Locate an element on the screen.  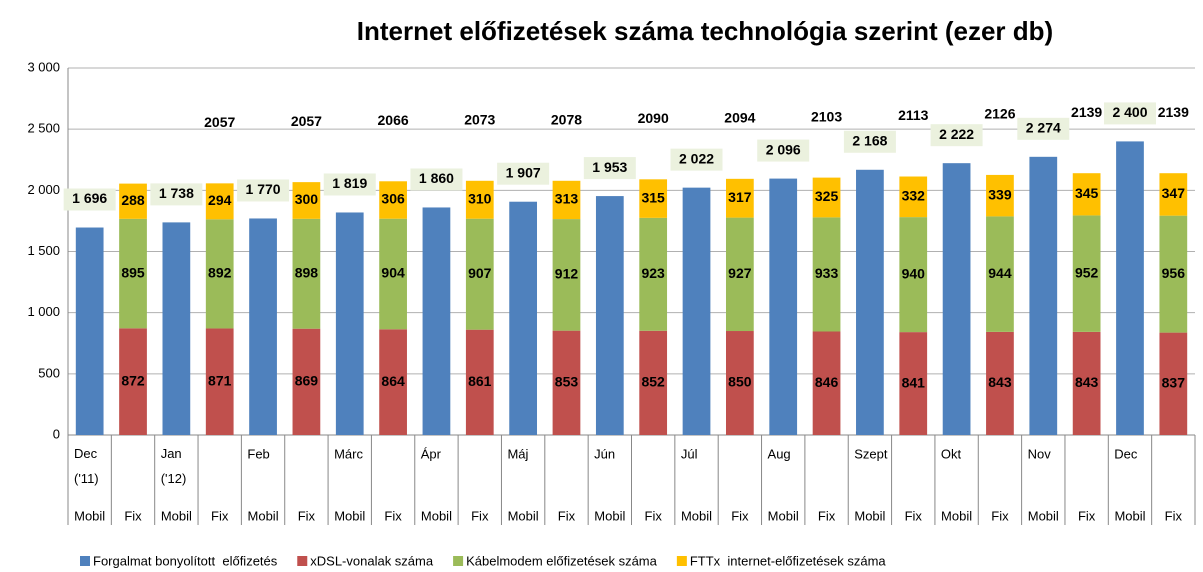
value-label: 2 168 is located at coordinates (869, 140).